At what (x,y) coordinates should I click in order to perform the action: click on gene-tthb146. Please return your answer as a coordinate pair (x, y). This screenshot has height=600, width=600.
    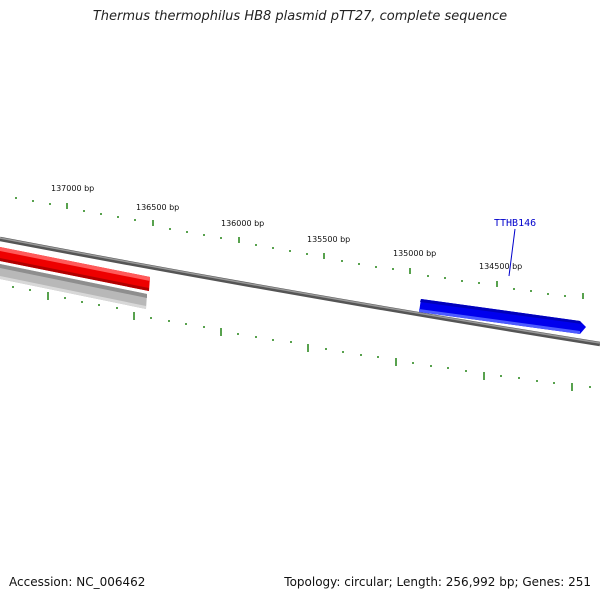
    Looking at the image, I should click on (502, 316).